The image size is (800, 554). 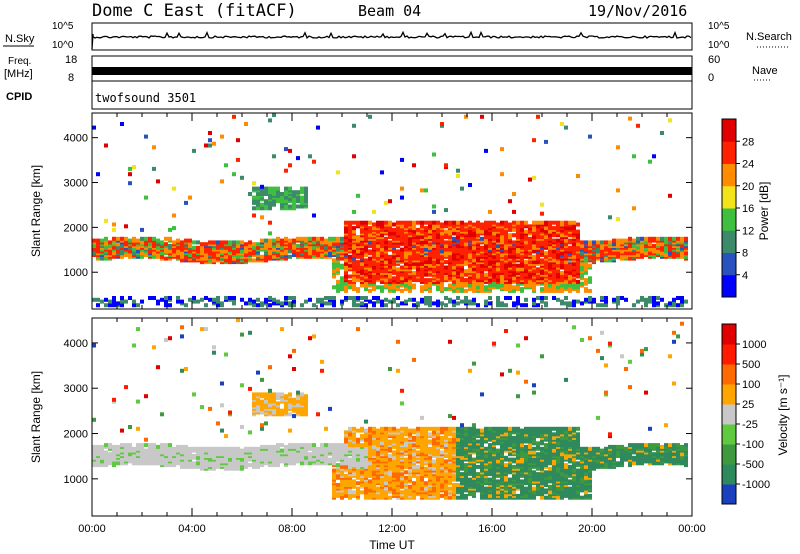 What do you see at coordinates (764, 211) in the screenshot?
I see `power-cbar-label: Power [dB]` at bounding box center [764, 211].